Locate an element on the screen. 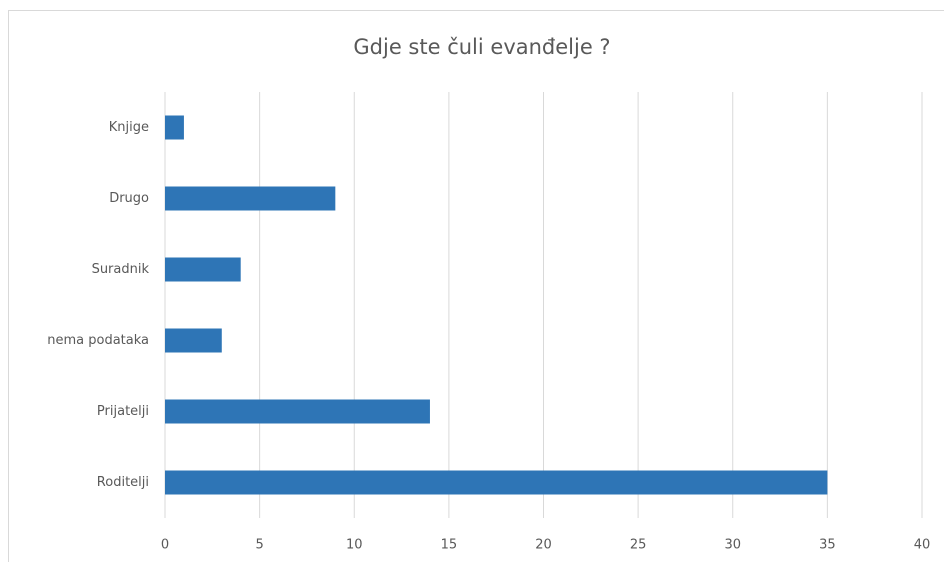 The width and height of the screenshot is (944, 562). x-tick-label: 0 is located at coordinates (165, 545).